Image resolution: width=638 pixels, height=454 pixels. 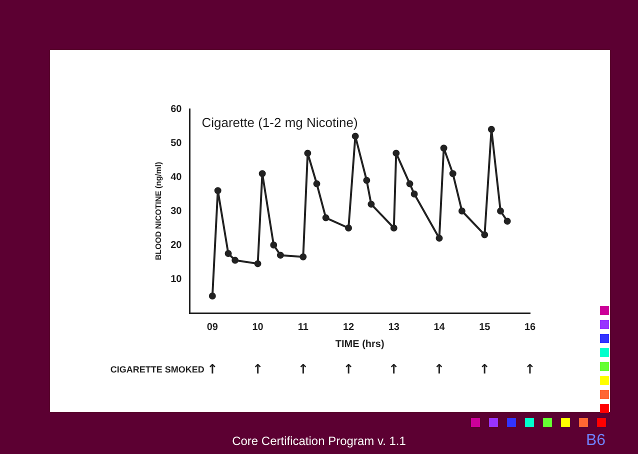 What do you see at coordinates (280, 122) in the screenshot?
I see `text: Cigarette (1-2 mg Nicotine)` at bounding box center [280, 122].